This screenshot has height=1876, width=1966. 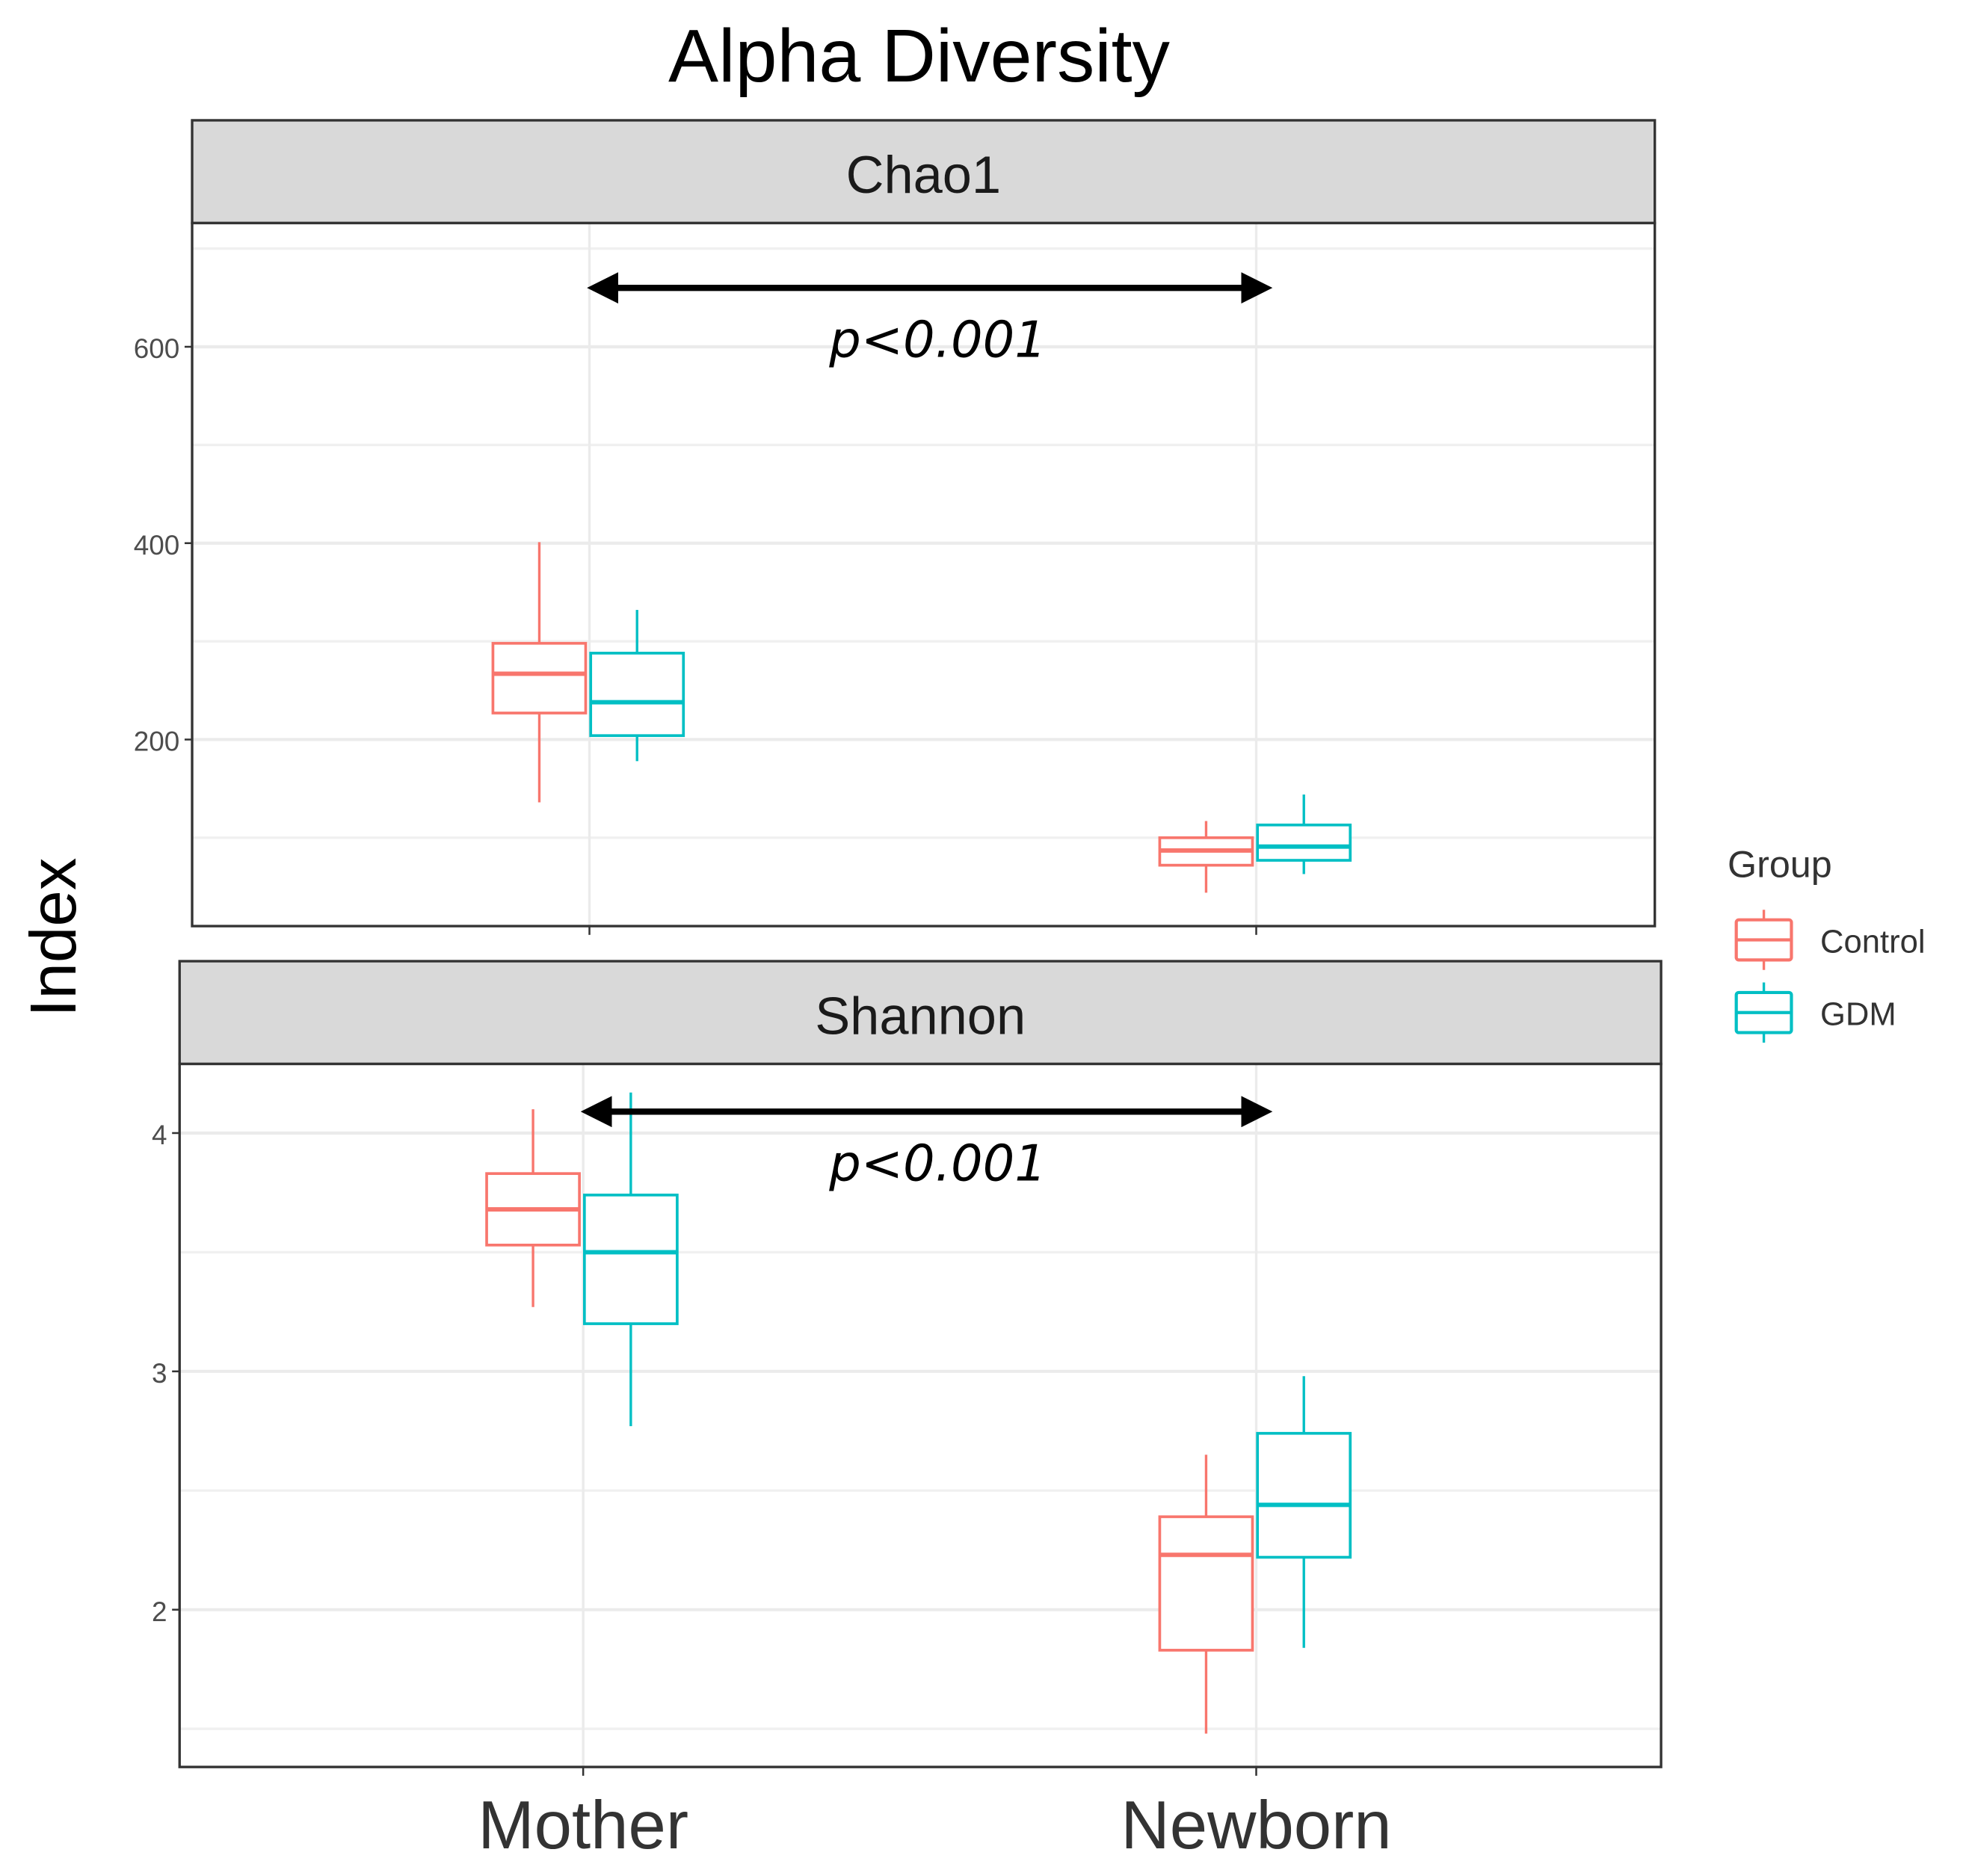 What do you see at coordinates (1256, 1825) in the screenshot?
I see `x-label-newborn: Newborn` at bounding box center [1256, 1825].